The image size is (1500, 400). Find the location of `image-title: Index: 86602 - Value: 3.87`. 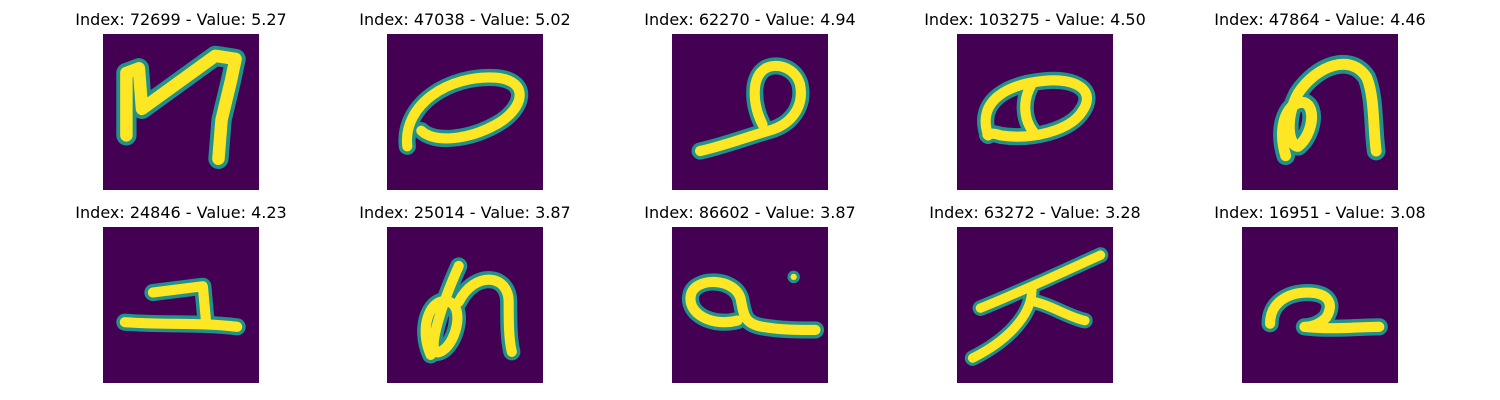

image-title: Index: 86602 - Value: 3.87 is located at coordinates (750, 212).